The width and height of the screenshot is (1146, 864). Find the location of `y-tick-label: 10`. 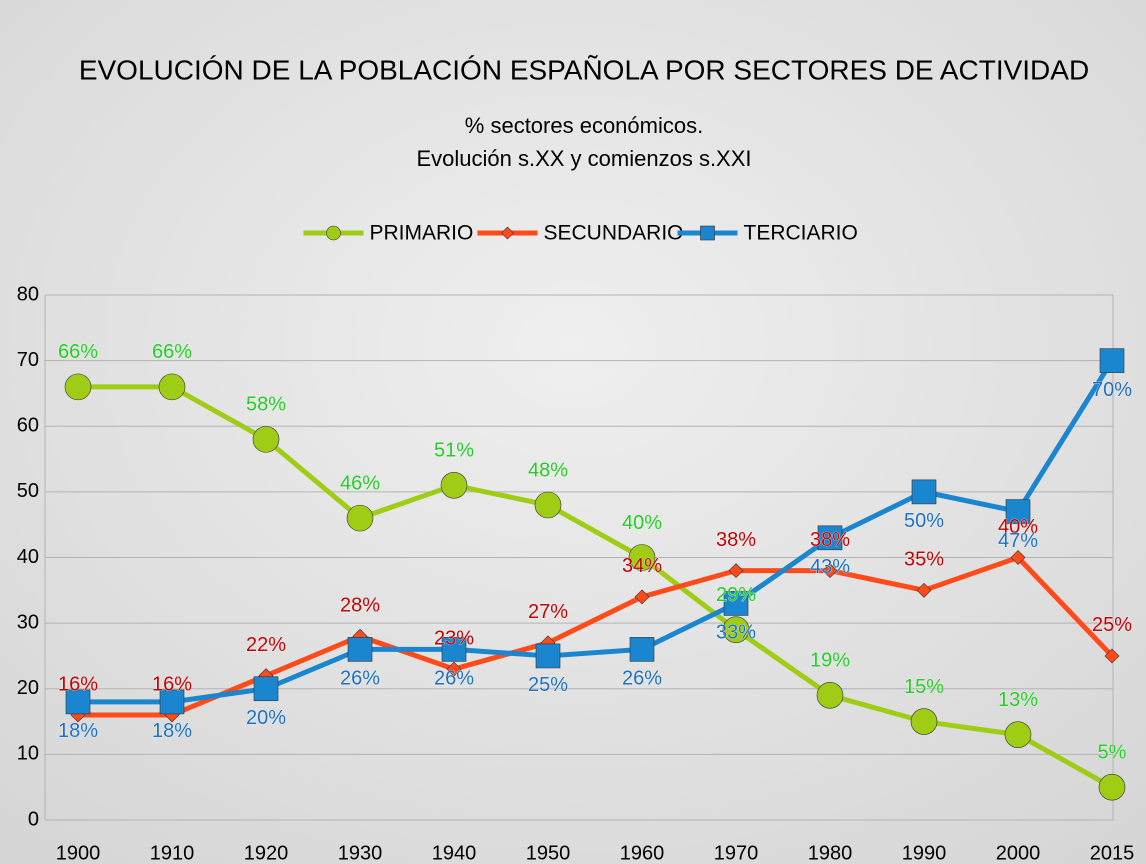

y-tick-label: 10 is located at coordinates (28, 754).